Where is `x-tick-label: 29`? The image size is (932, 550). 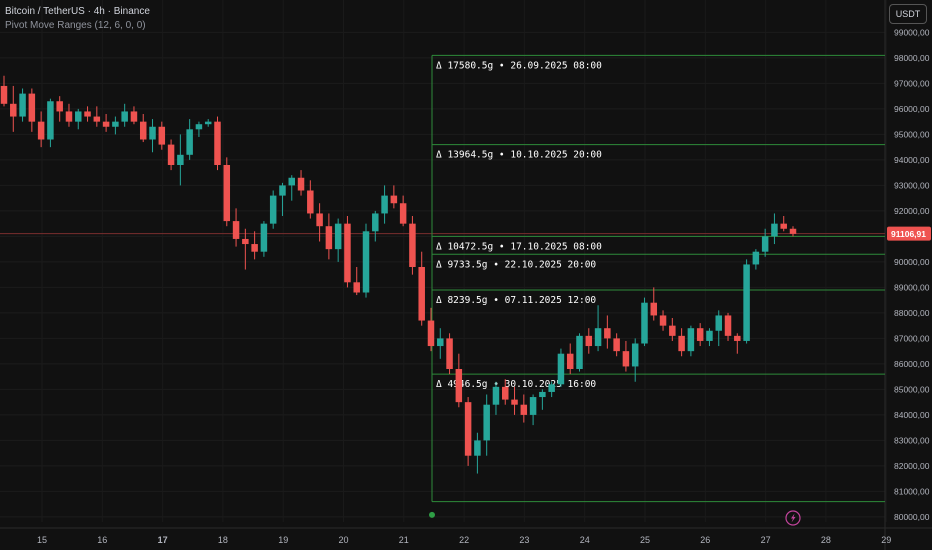 x-tick-label: 29 is located at coordinates (886, 540).